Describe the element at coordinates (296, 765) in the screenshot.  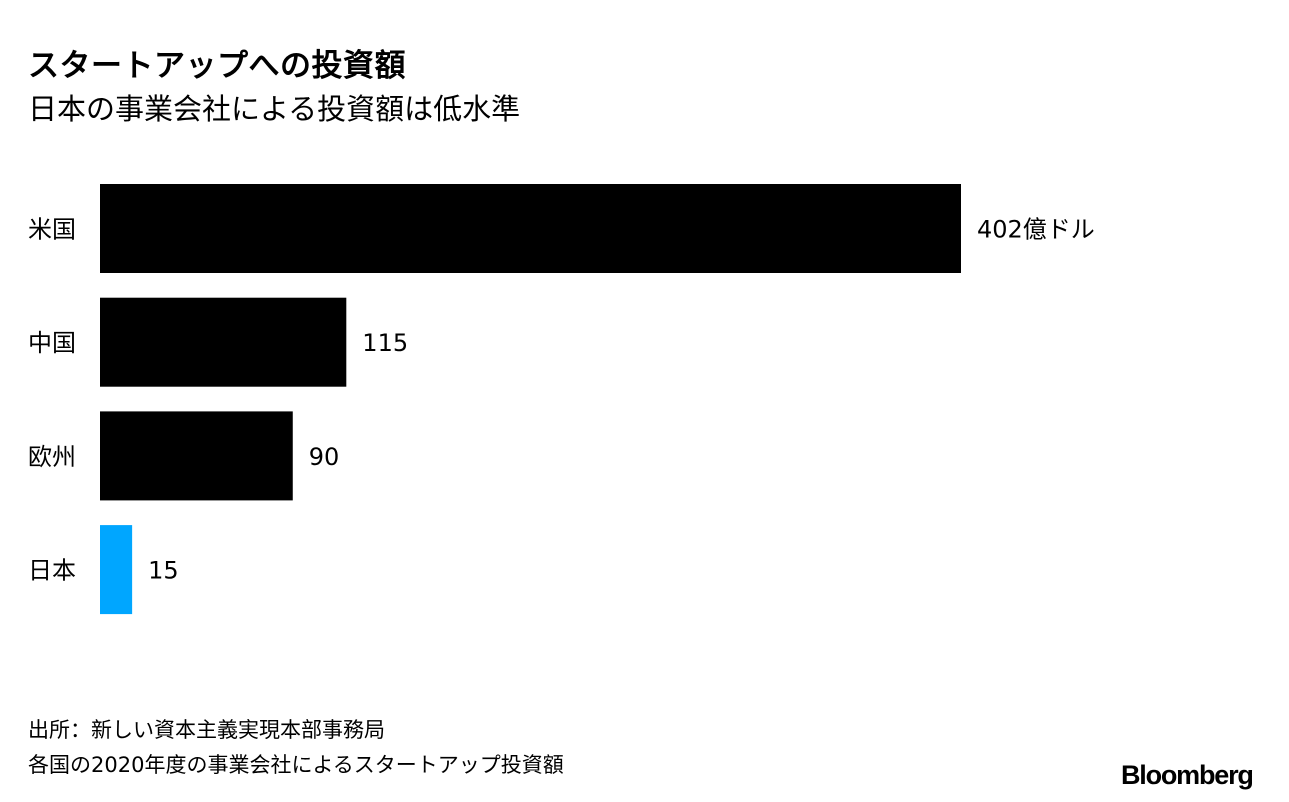
I see `footnote: 各国の2020年度の事業会社によるスタートアップ投資額` at that location.